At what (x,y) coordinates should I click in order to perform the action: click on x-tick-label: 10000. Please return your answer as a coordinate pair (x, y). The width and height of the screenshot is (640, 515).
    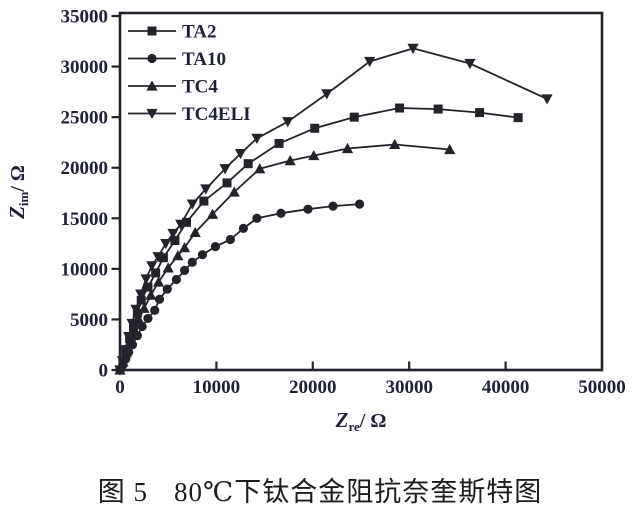
    Looking at the image, I should click on (217, 387).